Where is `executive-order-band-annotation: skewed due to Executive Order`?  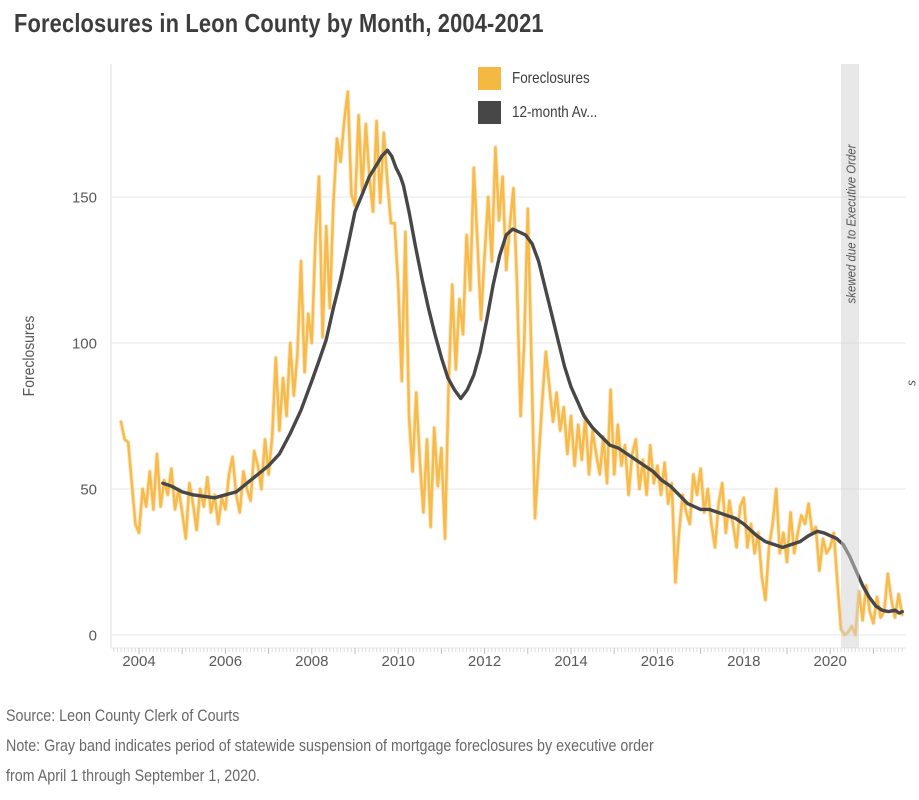
executive-order-band-annotation: skewed due to Executive Order is located at coordinates (851, 224).